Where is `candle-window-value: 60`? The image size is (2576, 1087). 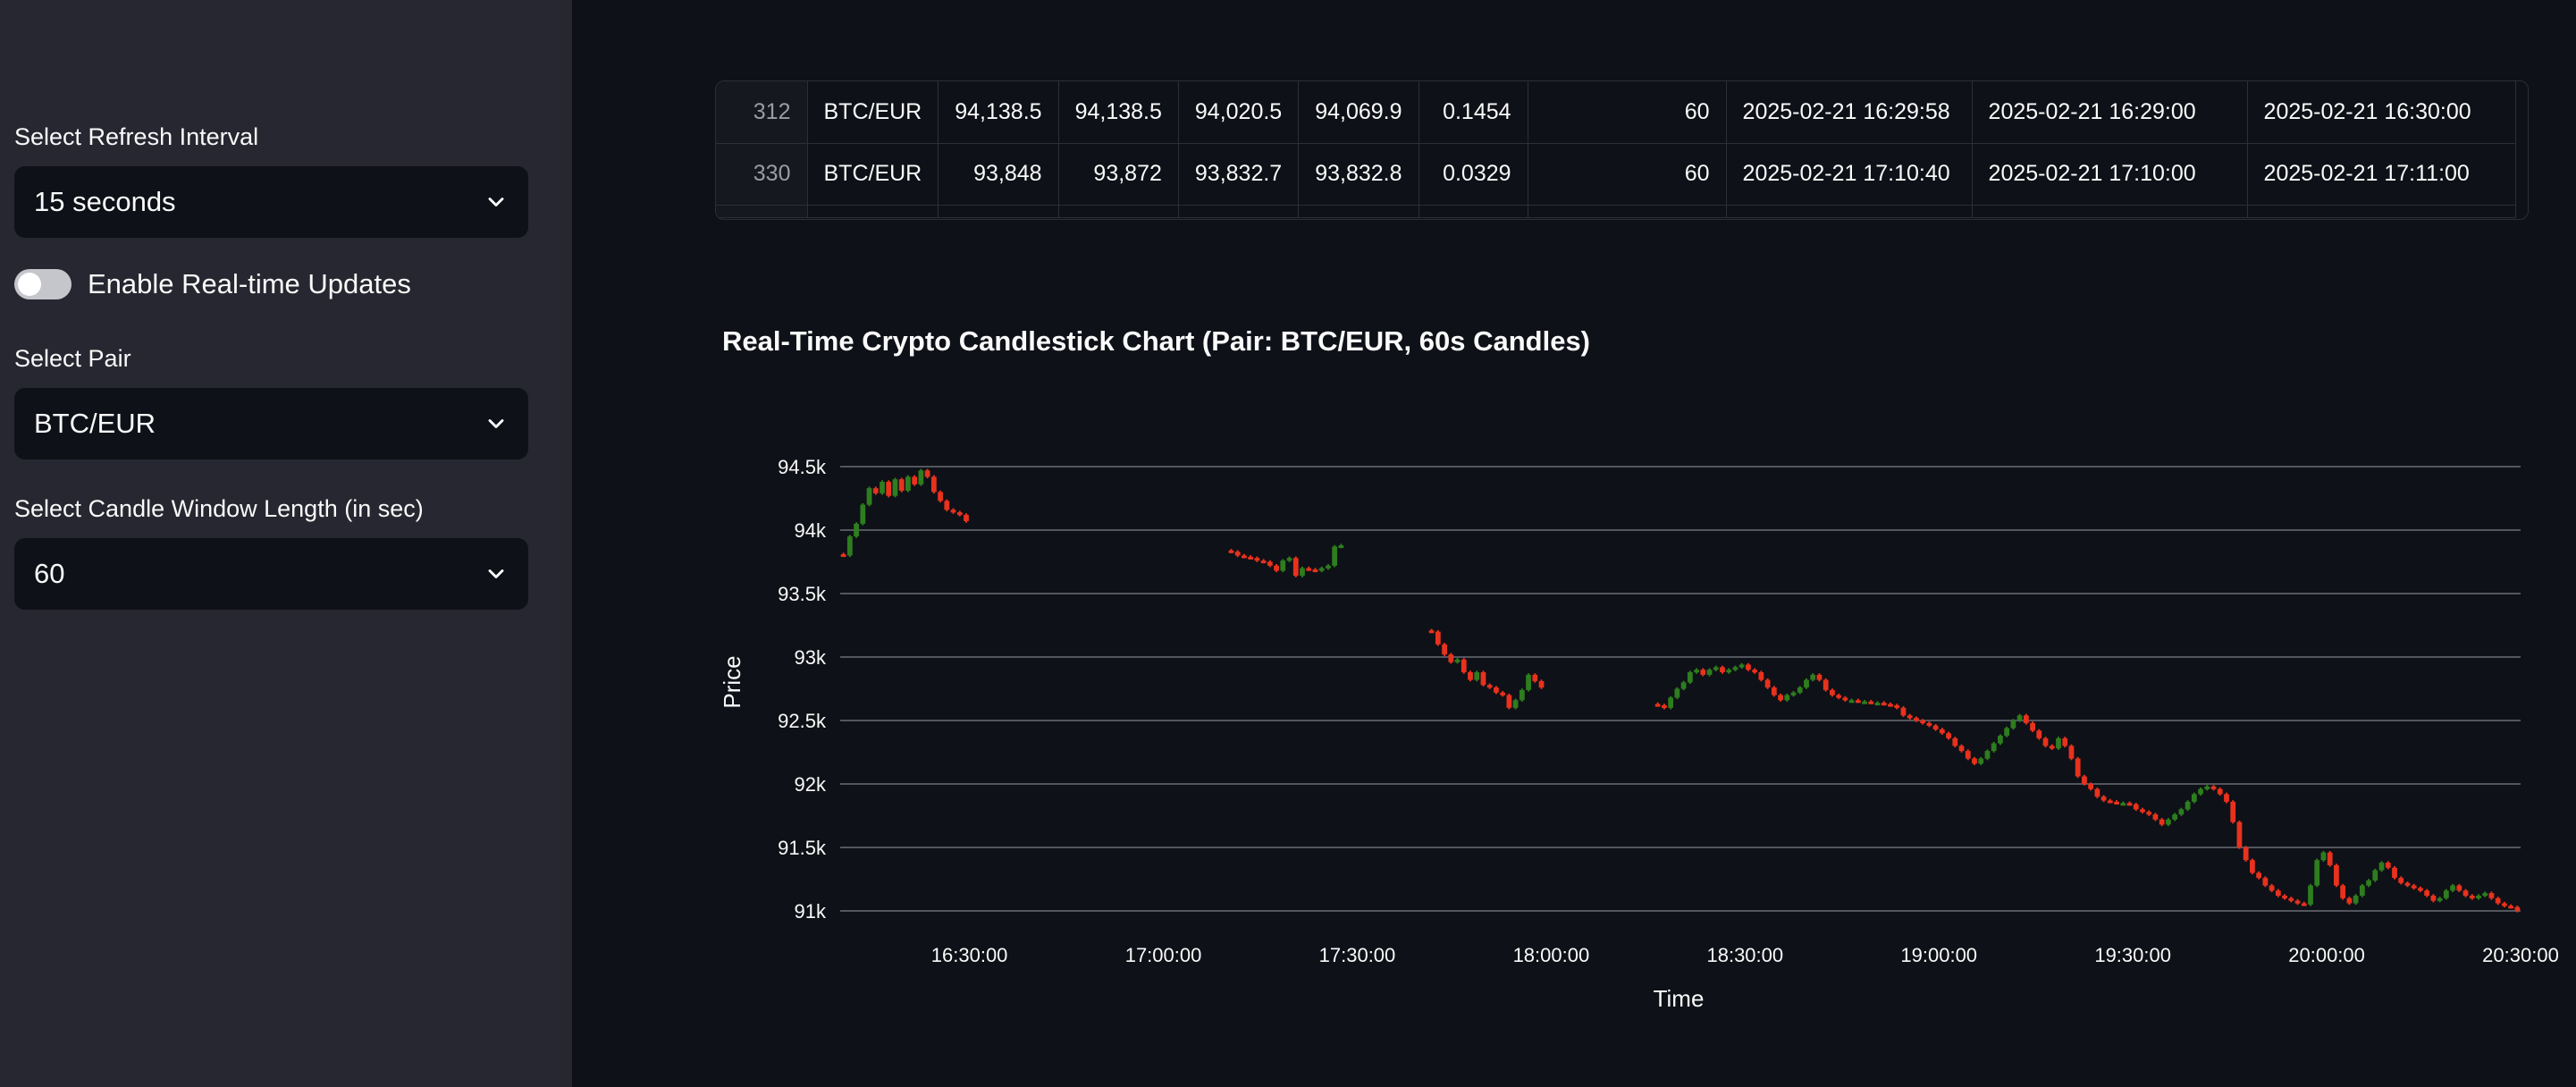 candle-window-value: 60 is located at coordinates (50, 573).